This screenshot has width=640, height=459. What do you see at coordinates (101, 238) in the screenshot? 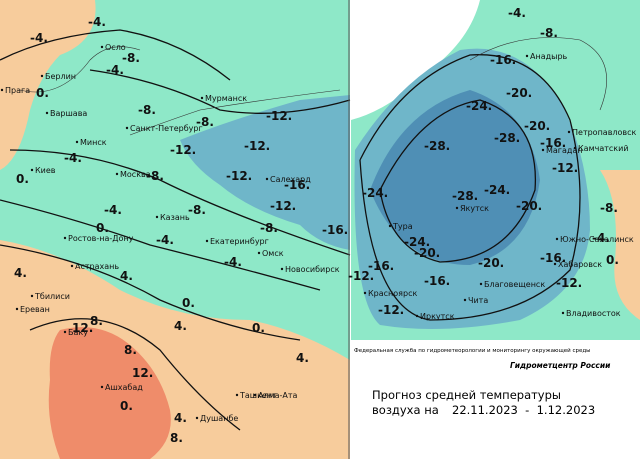
I see `city-label: Ростов-на-Дону` at bounding box center [101, 238].